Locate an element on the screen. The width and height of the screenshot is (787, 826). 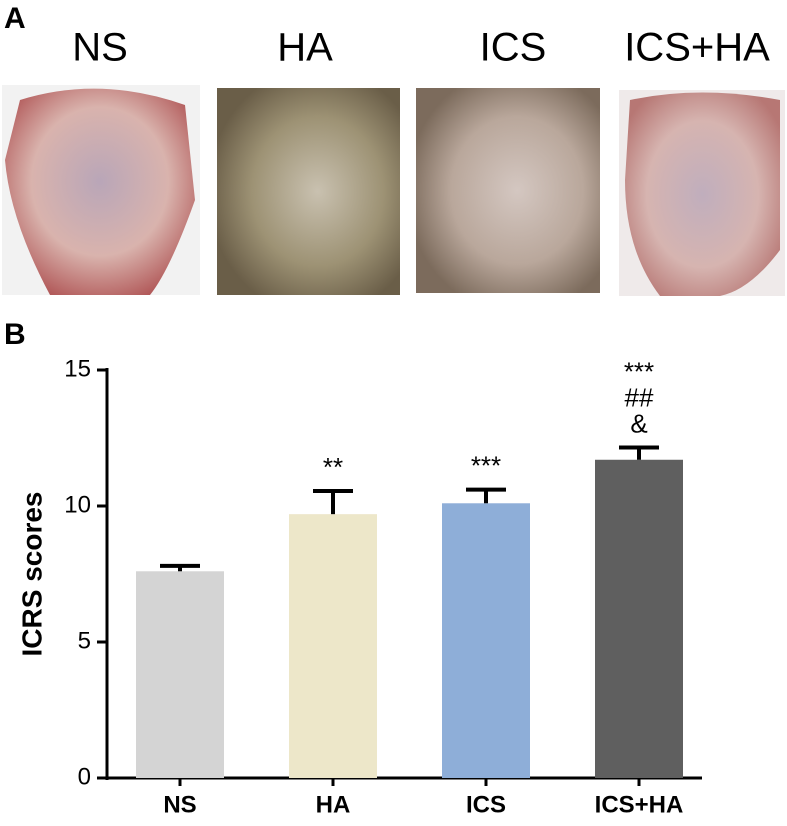
photo-label: ICS+HA is located at coordinates (697, 48).